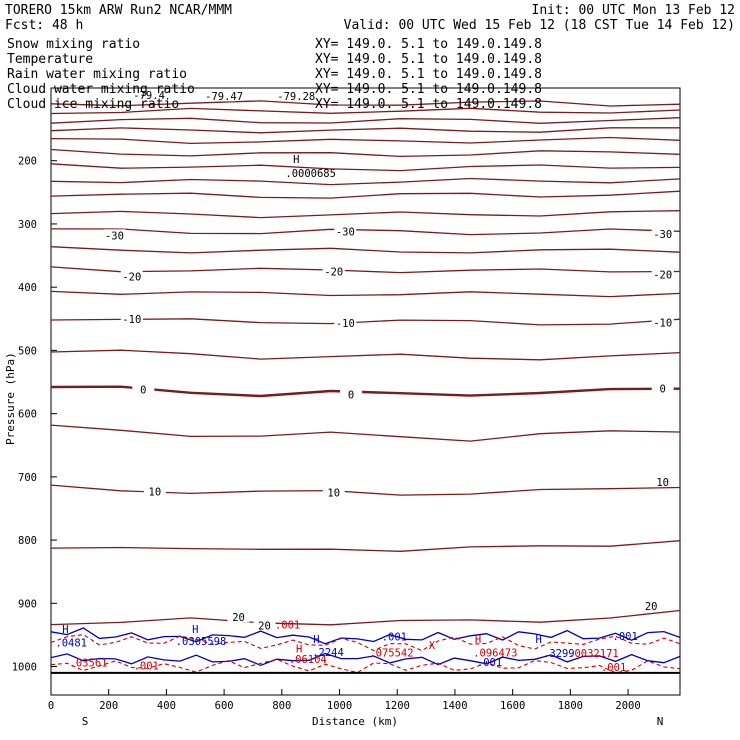  What do you see at coordinates (166, 706) in the screenshot?
I see `x-tick-label: 400` at bounding box center [166, 706].